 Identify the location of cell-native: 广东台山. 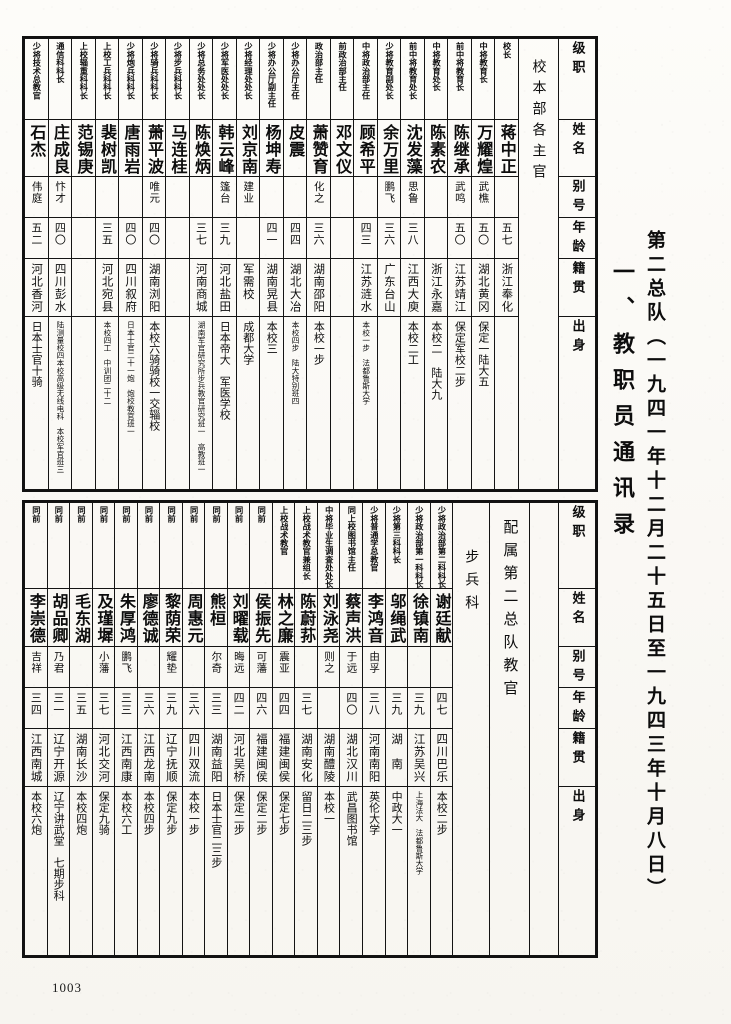
(389, 287).